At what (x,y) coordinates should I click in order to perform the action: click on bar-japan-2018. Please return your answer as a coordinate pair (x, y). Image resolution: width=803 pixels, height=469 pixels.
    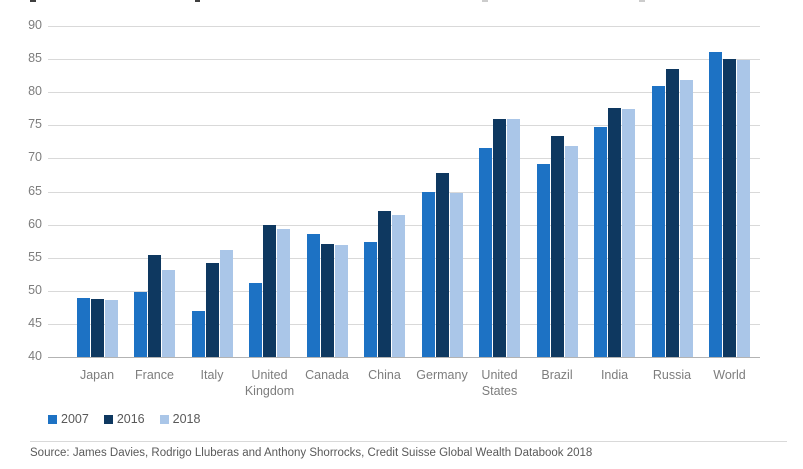
    Looking at the image, I should click on (111, 328).